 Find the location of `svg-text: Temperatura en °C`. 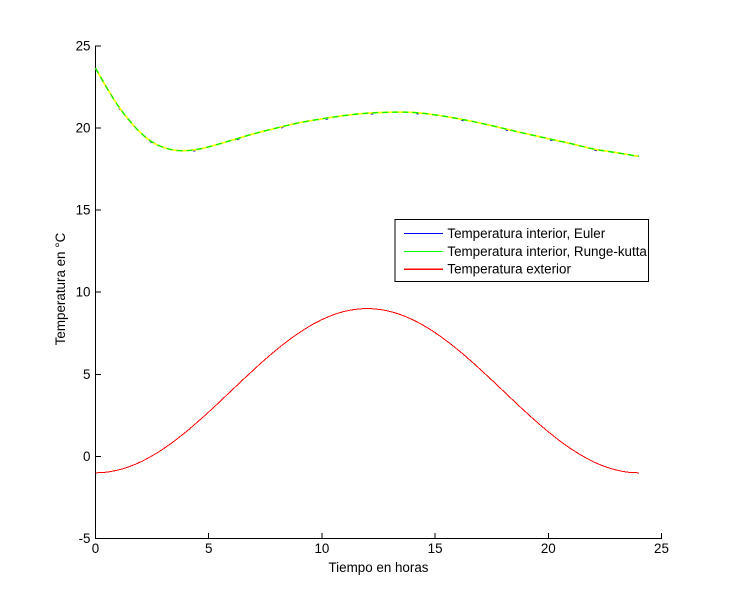

svg-text: Temperatura en °C is located at coordinates (60, 288).